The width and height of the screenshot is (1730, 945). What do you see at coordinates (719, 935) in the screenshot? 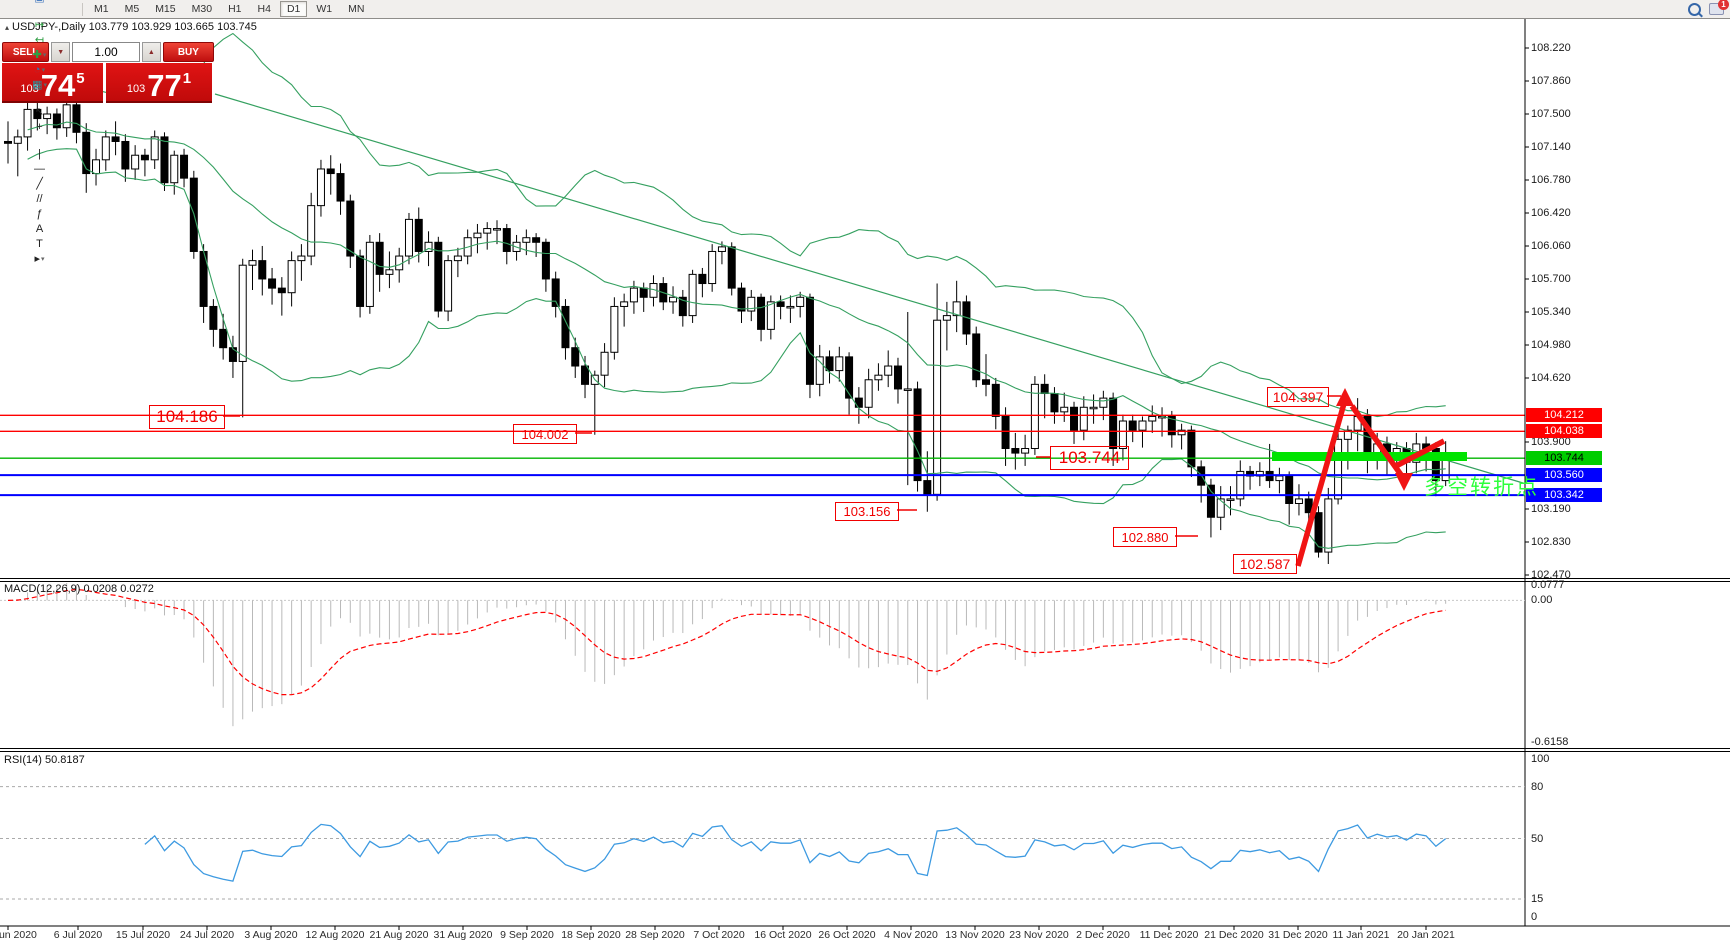
I see `date-axis-label: 7 Oct 2020` at bounding box center [719, 935].